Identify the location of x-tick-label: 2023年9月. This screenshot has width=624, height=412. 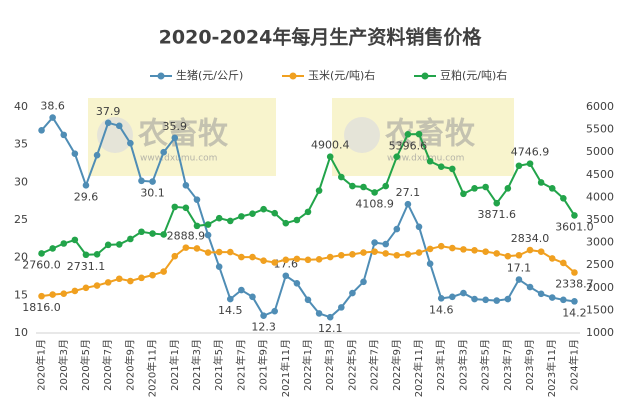
(529, 365).